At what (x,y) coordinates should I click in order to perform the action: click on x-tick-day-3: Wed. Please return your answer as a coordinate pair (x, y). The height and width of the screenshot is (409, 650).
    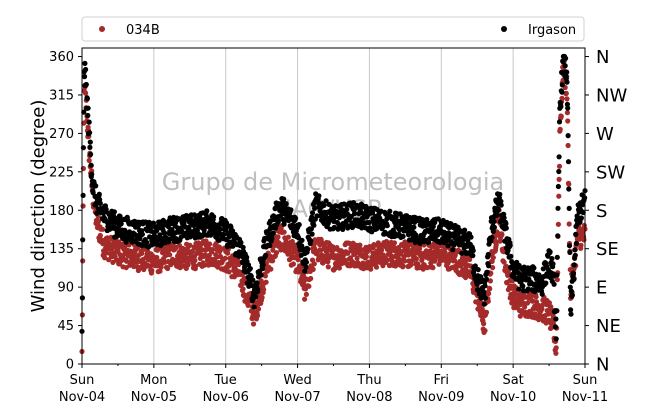
    Looking at the image, I should click on (297, 380).